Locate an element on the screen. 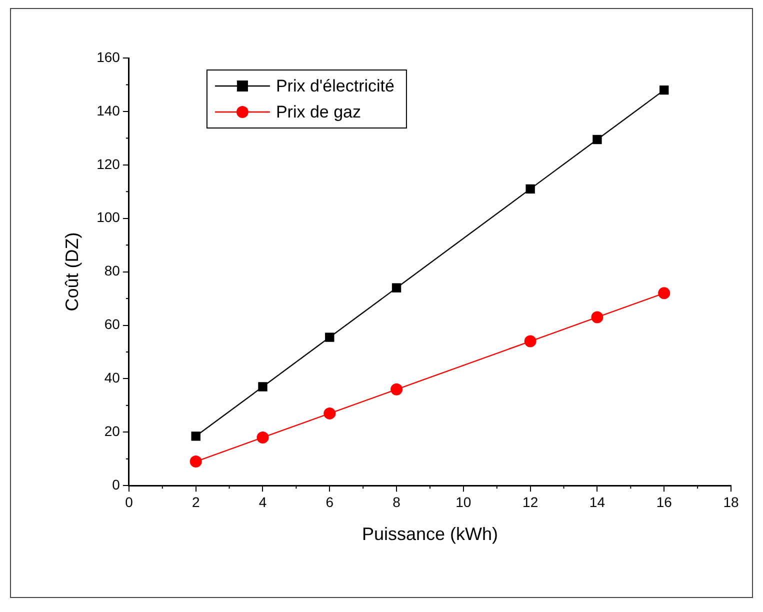 The height and width of the screenshot is (612, 763). y-tick-label: 0 is located at coordinates (116, 484).